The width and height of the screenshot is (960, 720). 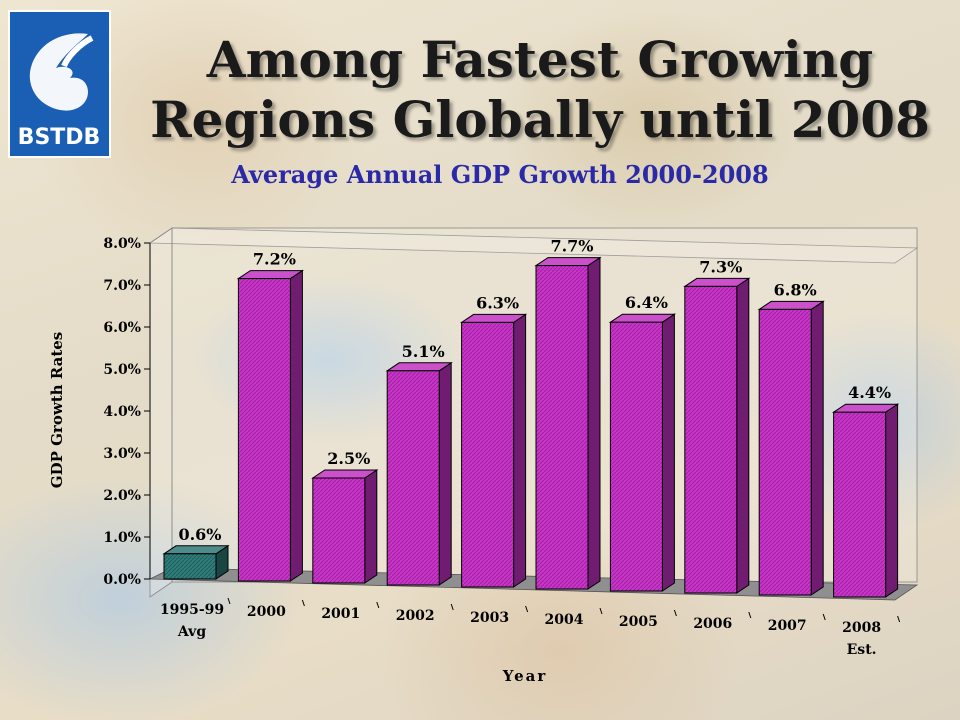 I want to click on title-line-1: Among Fastest Growing, so click(x=540, y=59).